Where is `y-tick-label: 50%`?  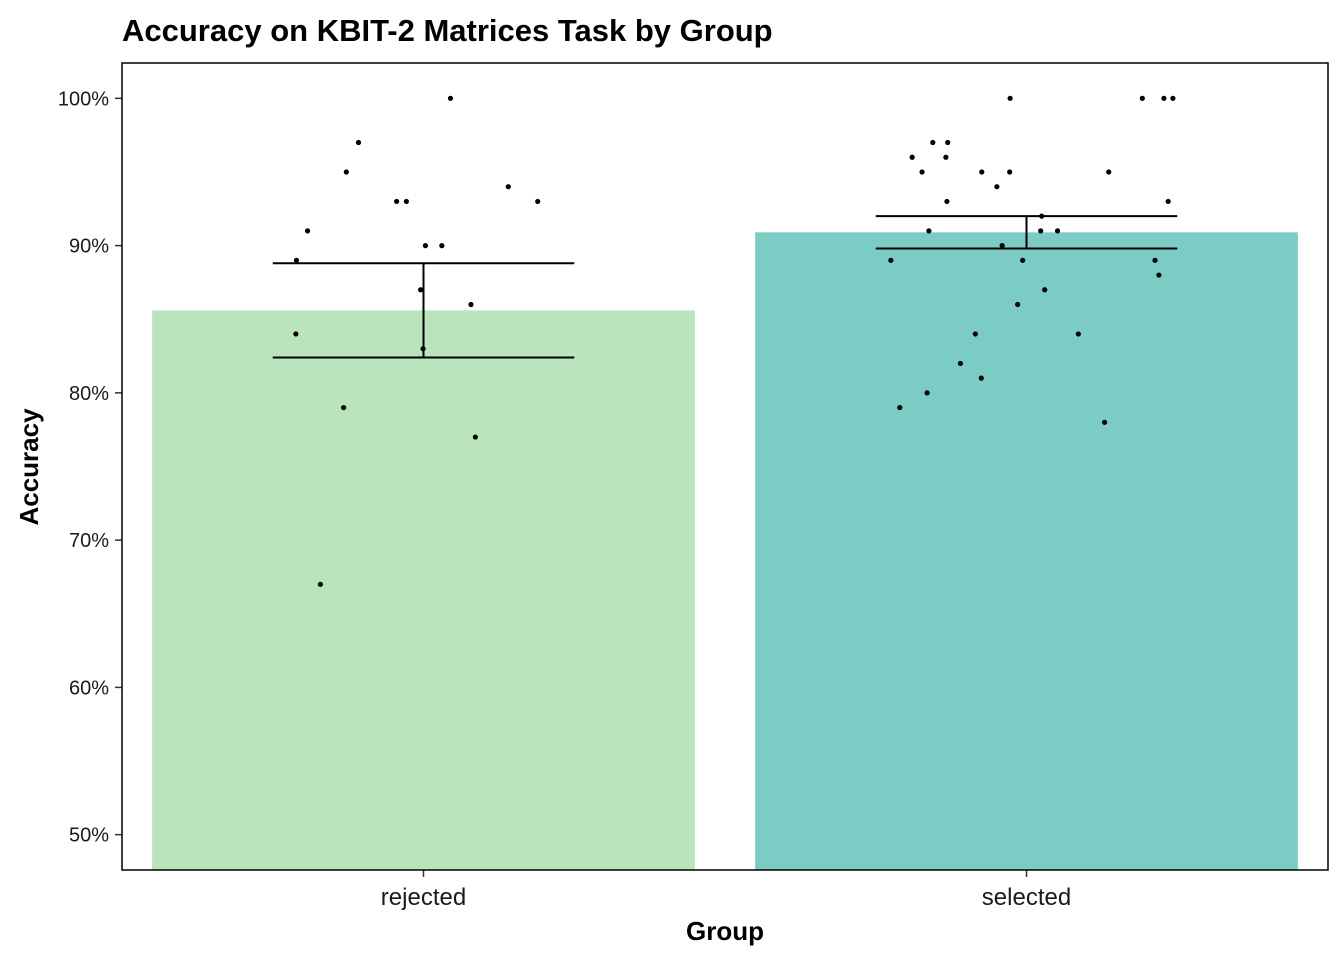
y-tick-label: 50% is located at coordinates (89, 836).